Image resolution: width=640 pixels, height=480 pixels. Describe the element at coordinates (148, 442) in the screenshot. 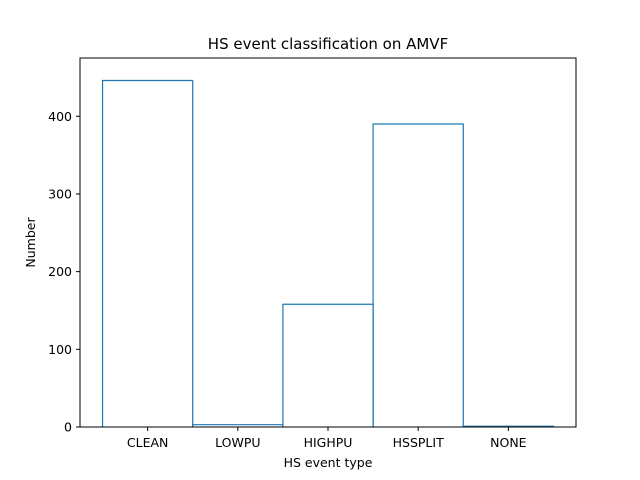

I see `x-tick-label: CLEAN` at that location.